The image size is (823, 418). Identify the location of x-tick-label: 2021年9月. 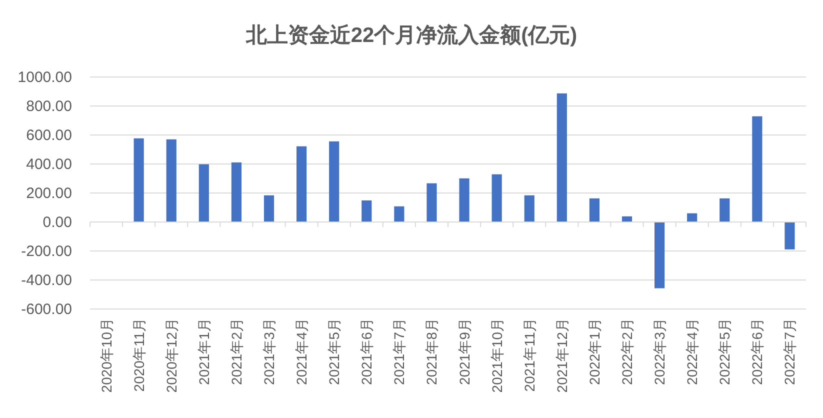
(464, 351).